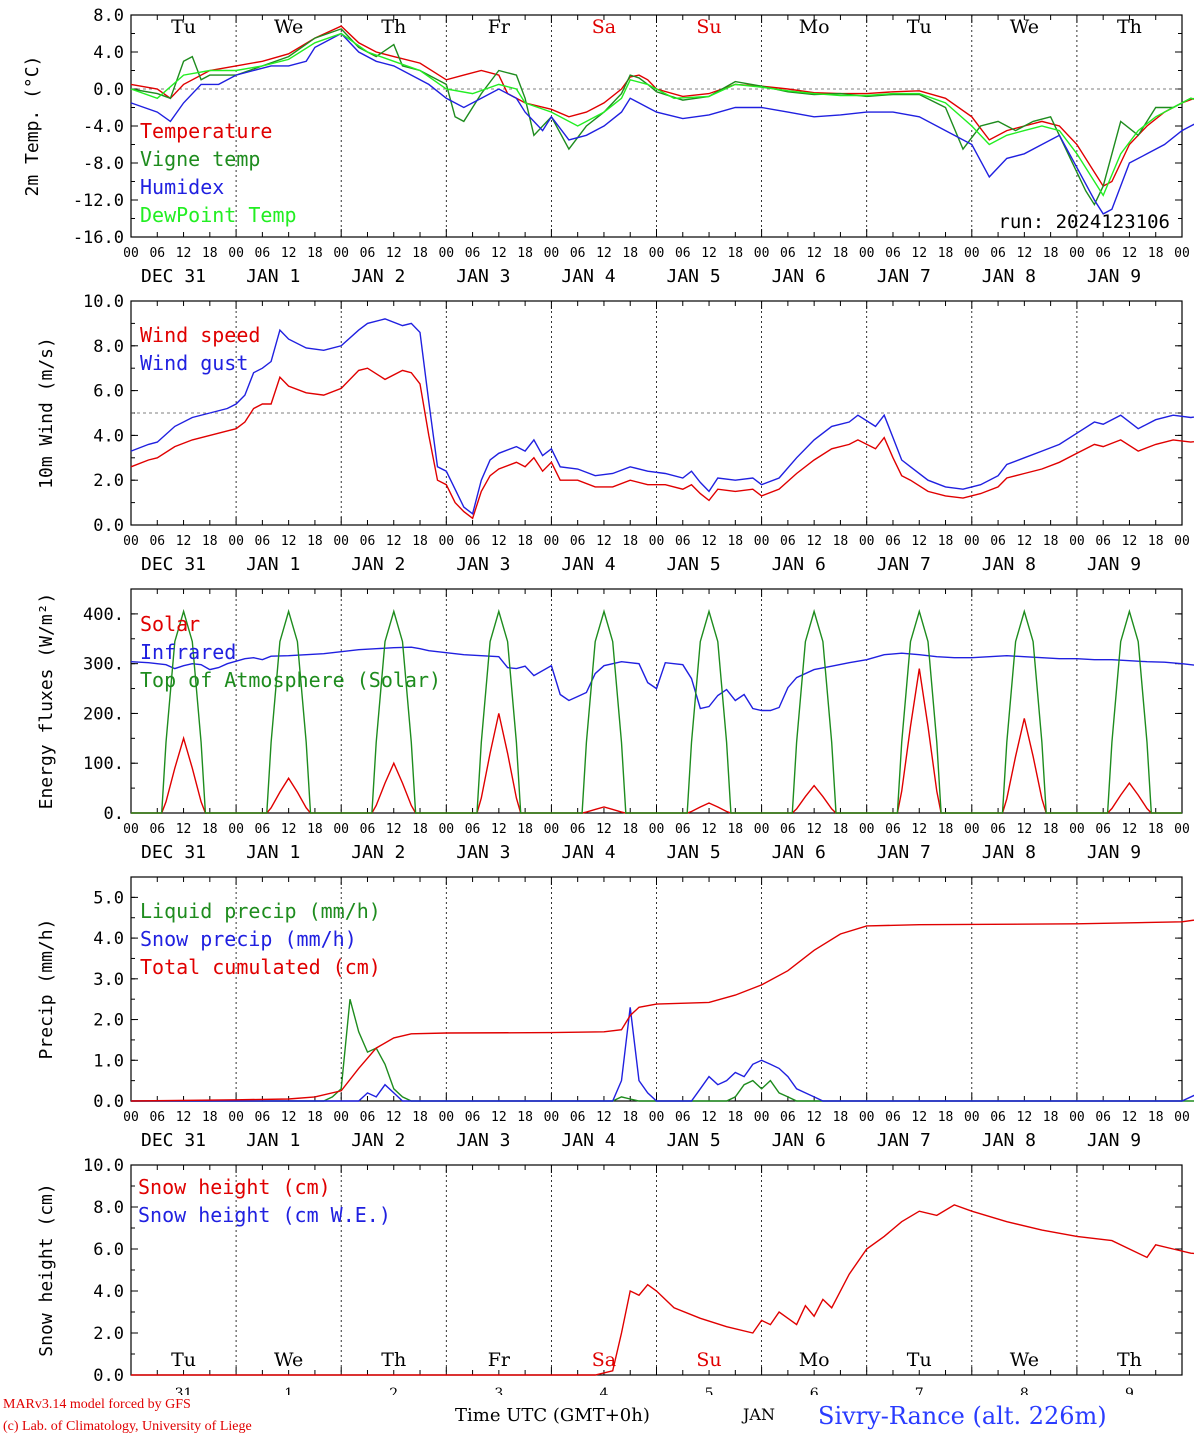 The width and height of the screenshot is (1194, 1440). Describe the element at coordinates (662, 443) in the screenshot. I see `series-line-wind-speed` at that location.